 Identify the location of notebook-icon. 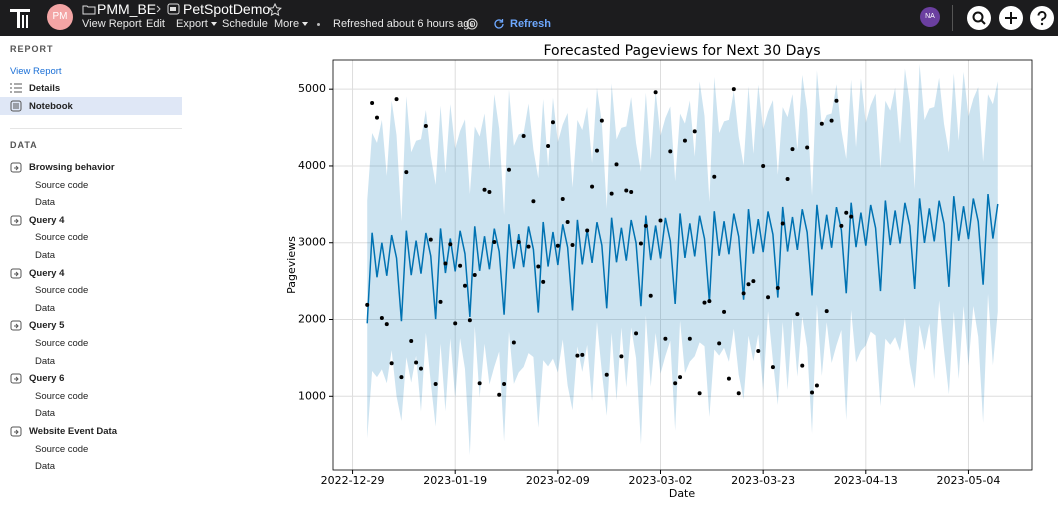
(16, 106).